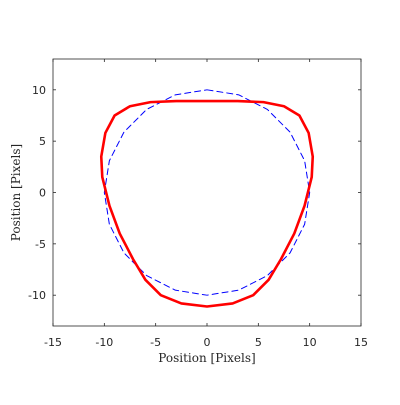  What do you see at coordinates (206, 358) in the screenshot?
I see `x-axis-label: Position [Pixels]` at bounding box center [206, 358].